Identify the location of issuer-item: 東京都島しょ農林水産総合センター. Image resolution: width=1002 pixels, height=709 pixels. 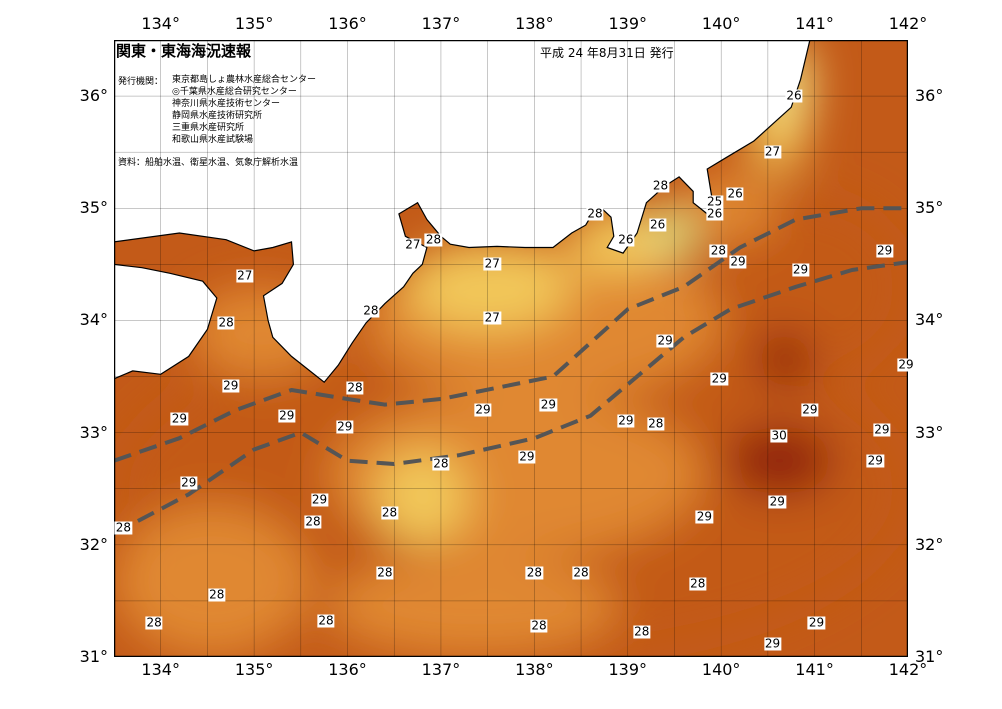
(244, 80).